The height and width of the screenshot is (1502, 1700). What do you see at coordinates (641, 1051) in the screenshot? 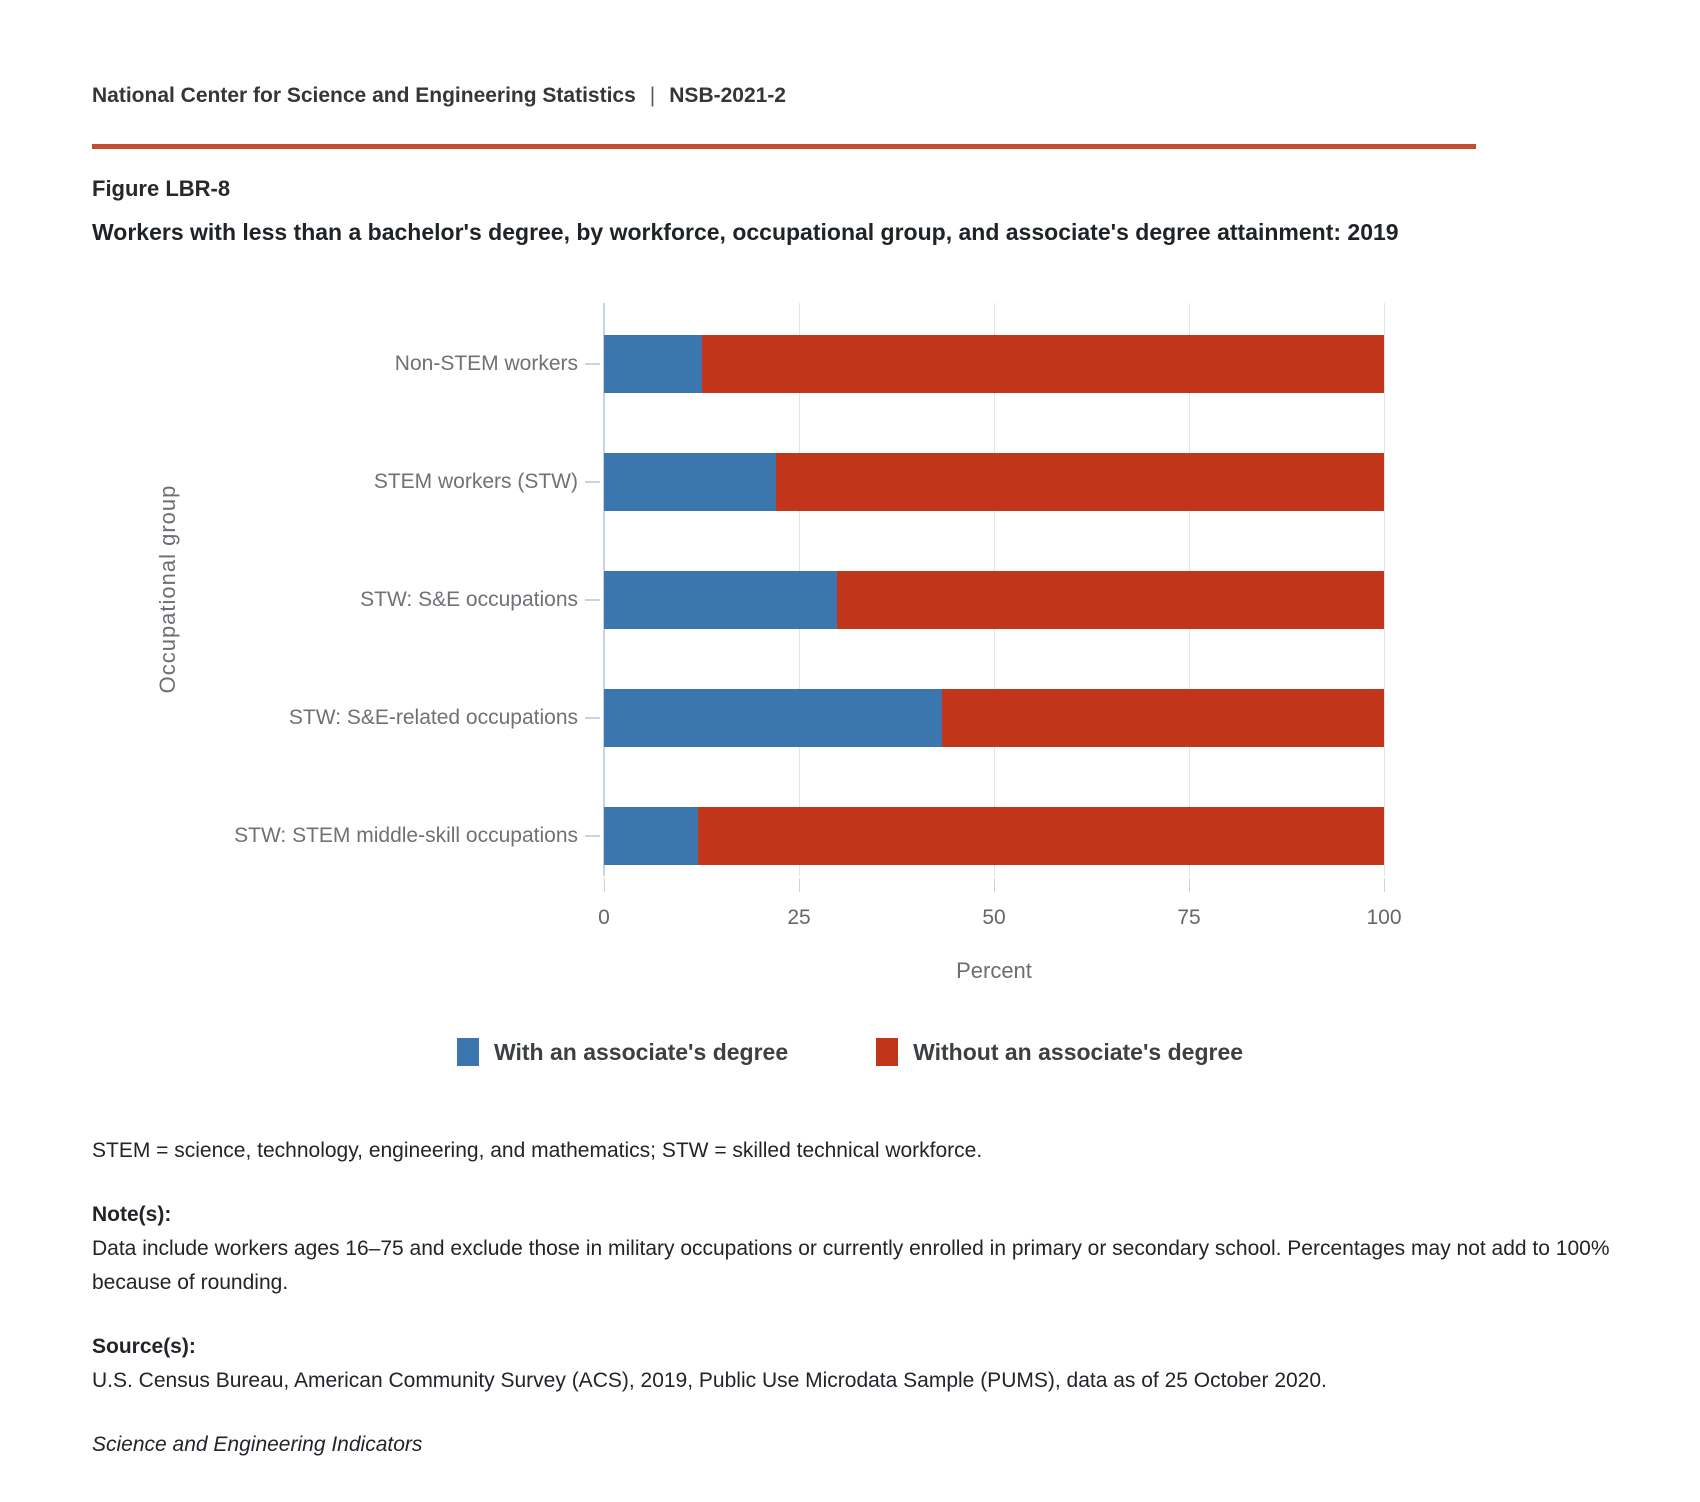
I see `legend-label: With an associate's degree` at bounding box center [641, 1051].